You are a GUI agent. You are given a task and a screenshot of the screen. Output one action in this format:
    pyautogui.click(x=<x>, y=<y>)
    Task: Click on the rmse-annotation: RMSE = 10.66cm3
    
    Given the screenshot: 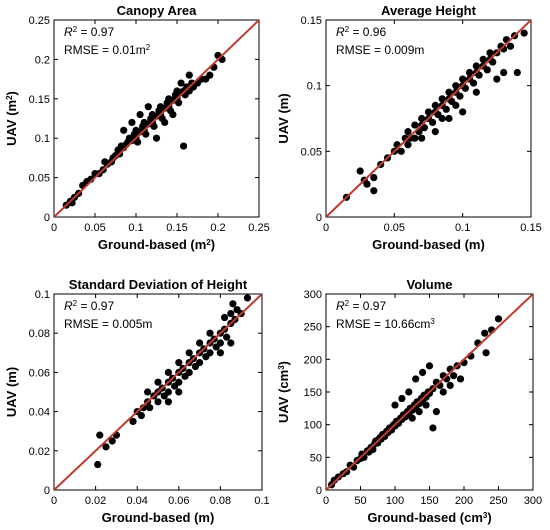 What is the action you would take?
    pyautogui.click(x=385, y=324)
    